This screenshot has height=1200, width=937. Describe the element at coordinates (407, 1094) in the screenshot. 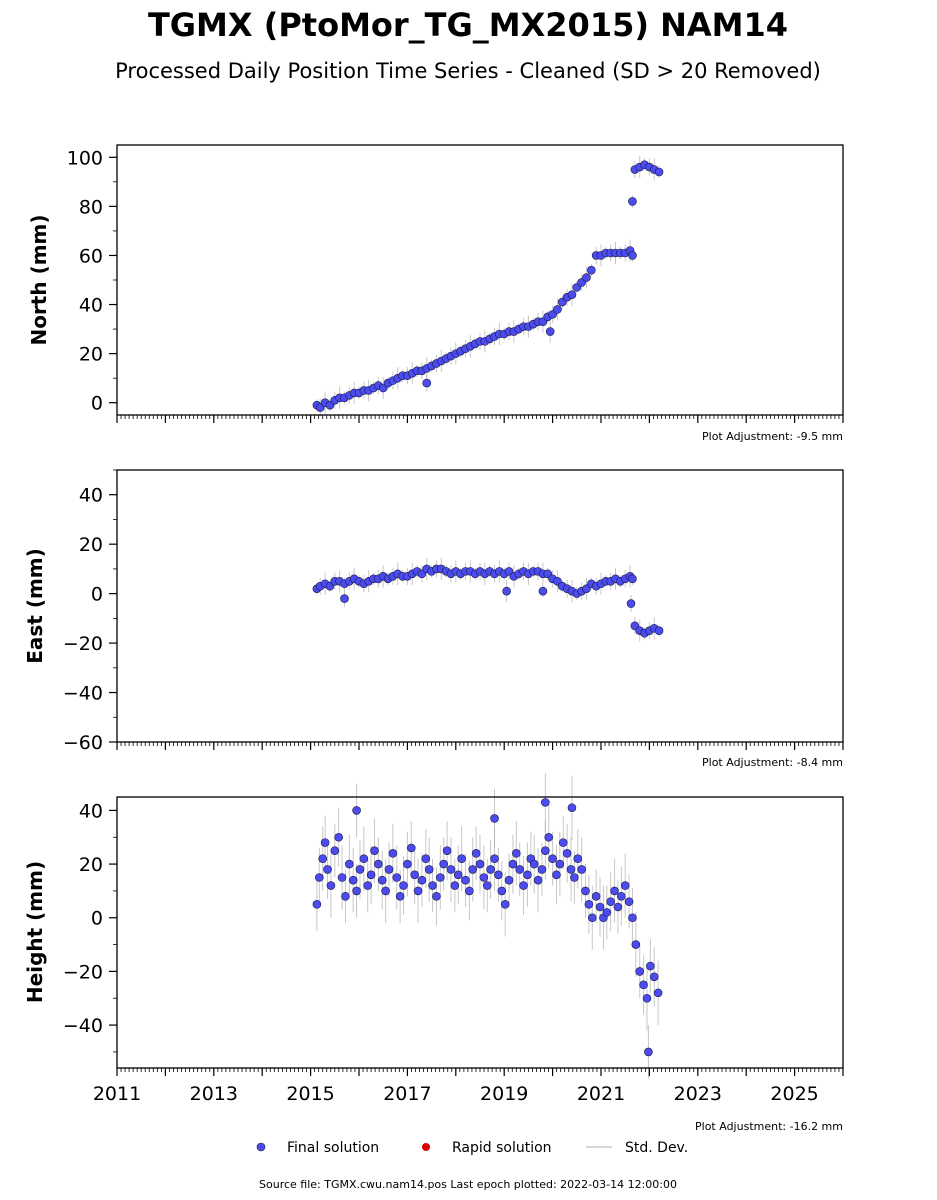

I see `height-x-tick-label: 2017` at that location.